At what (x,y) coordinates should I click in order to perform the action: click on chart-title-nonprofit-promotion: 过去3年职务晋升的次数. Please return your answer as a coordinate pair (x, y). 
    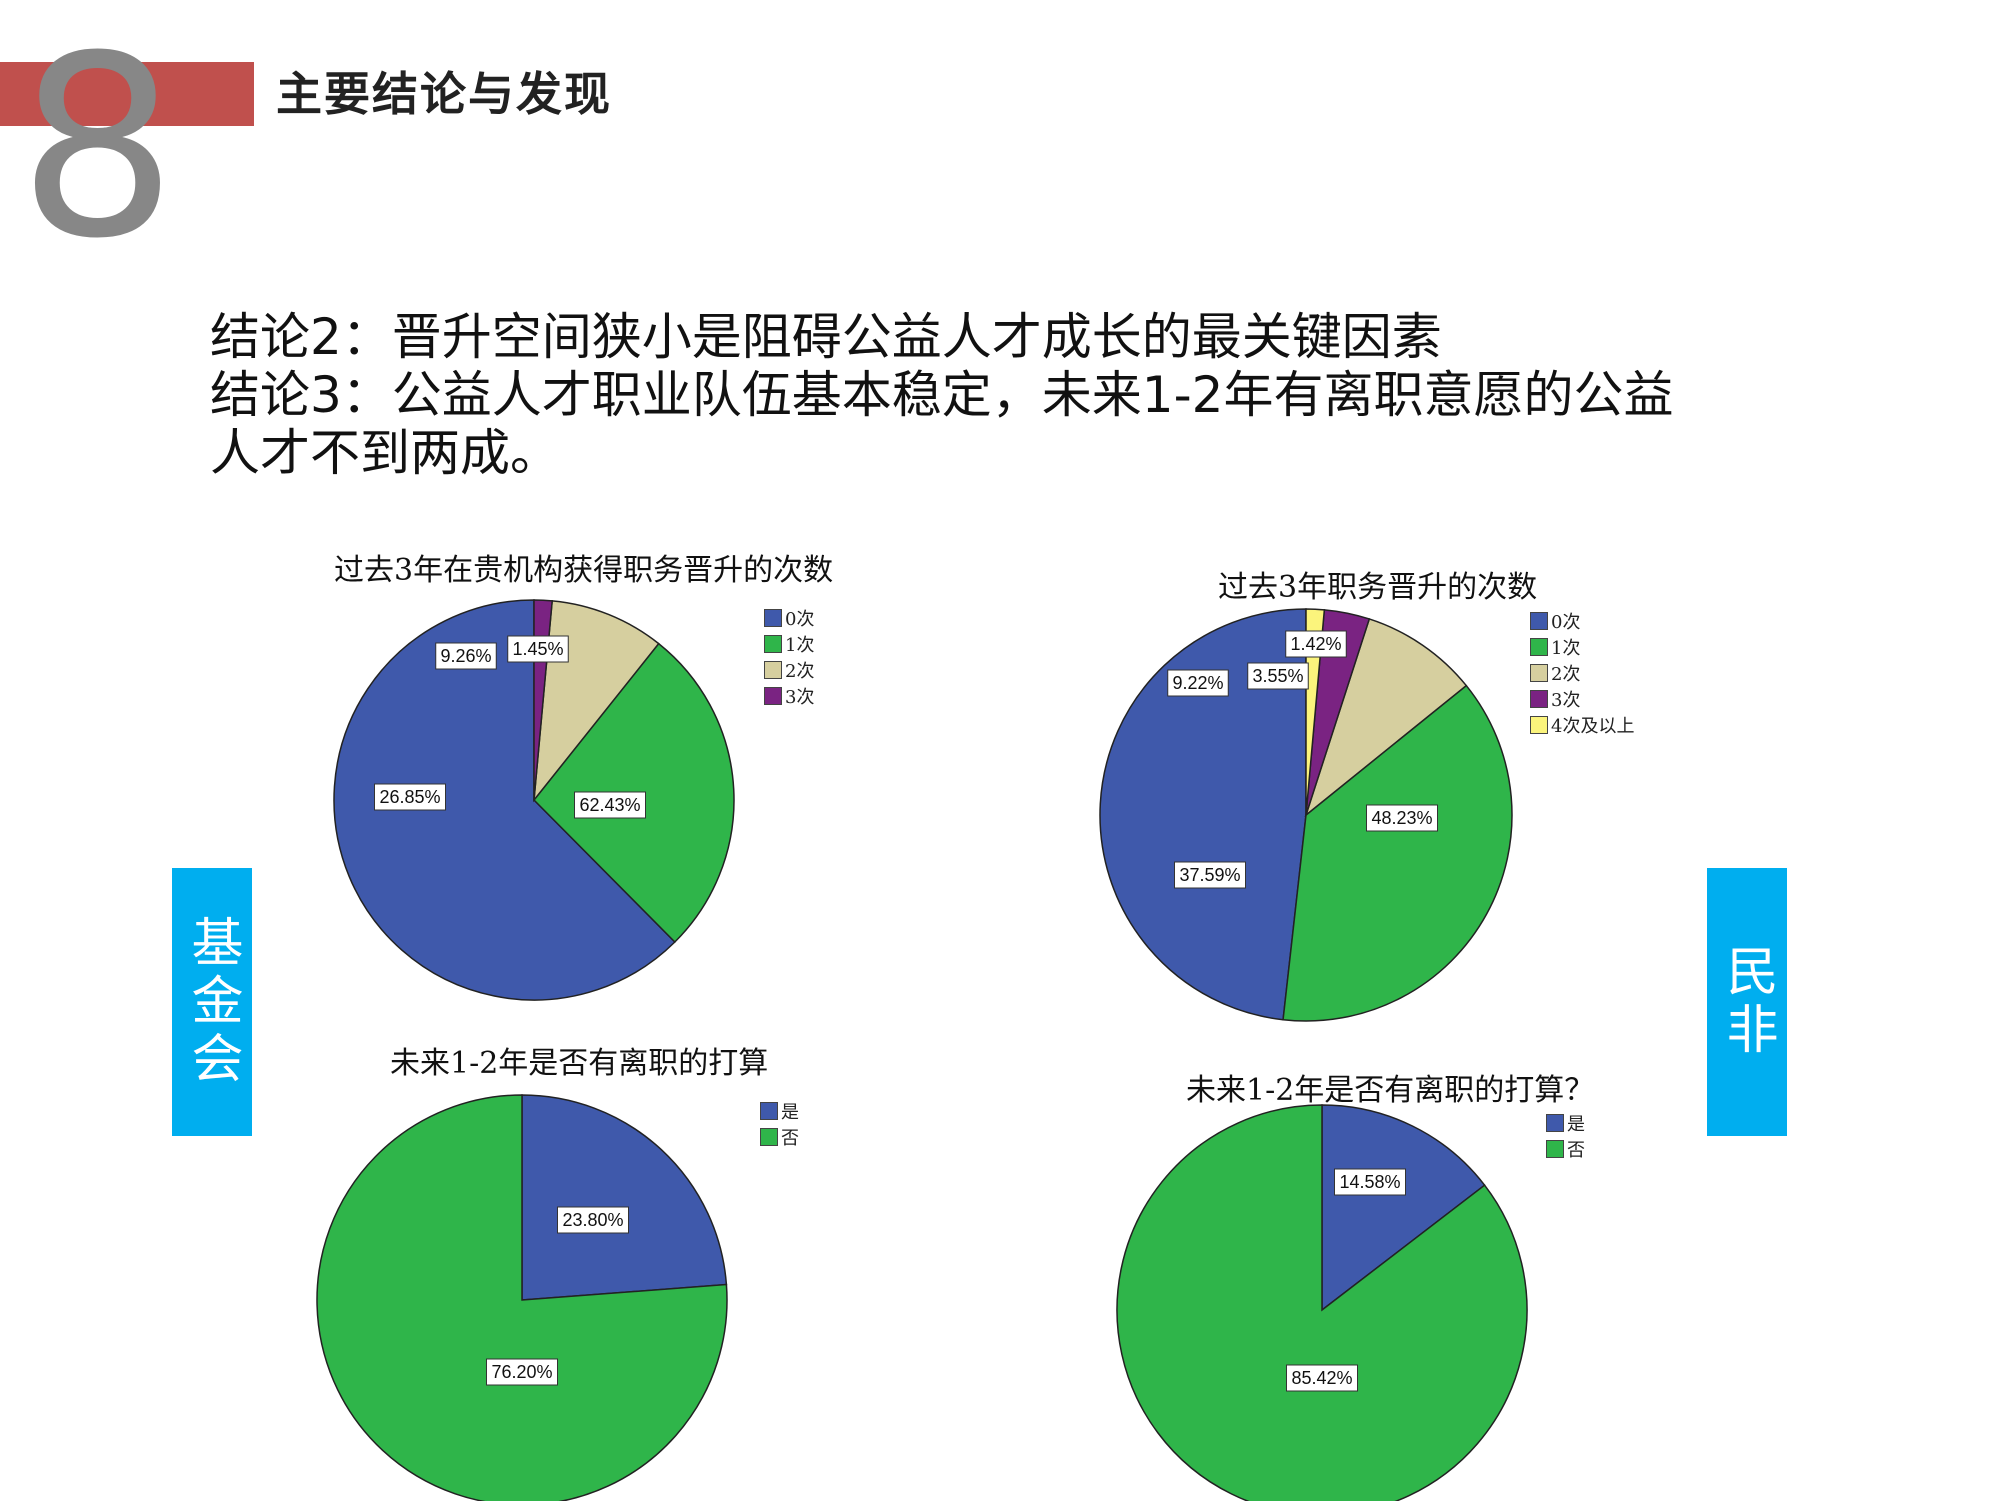
    Looking at the image, I should click on (1378, 587).